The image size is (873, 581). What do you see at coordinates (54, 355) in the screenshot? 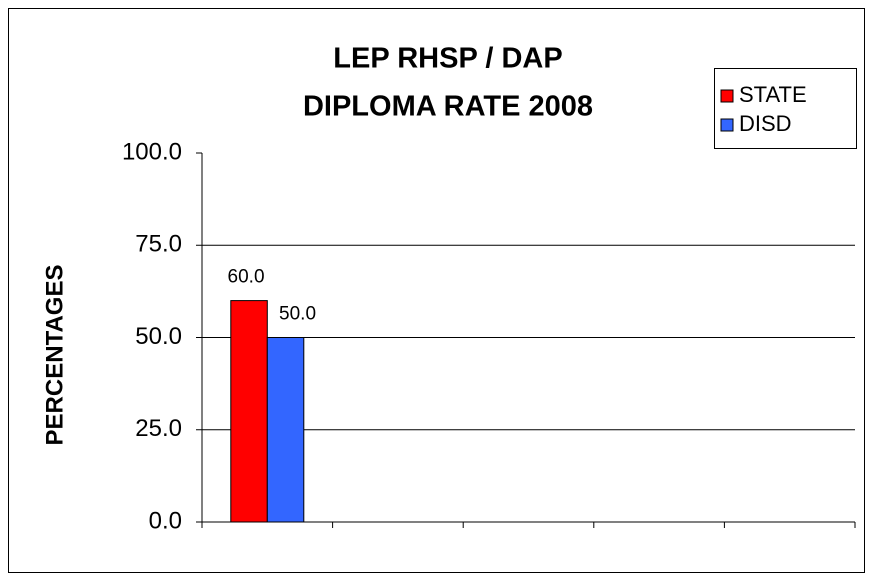
I see `y-axis-label: PERCENTAGES` at bounding box center [54, 355].